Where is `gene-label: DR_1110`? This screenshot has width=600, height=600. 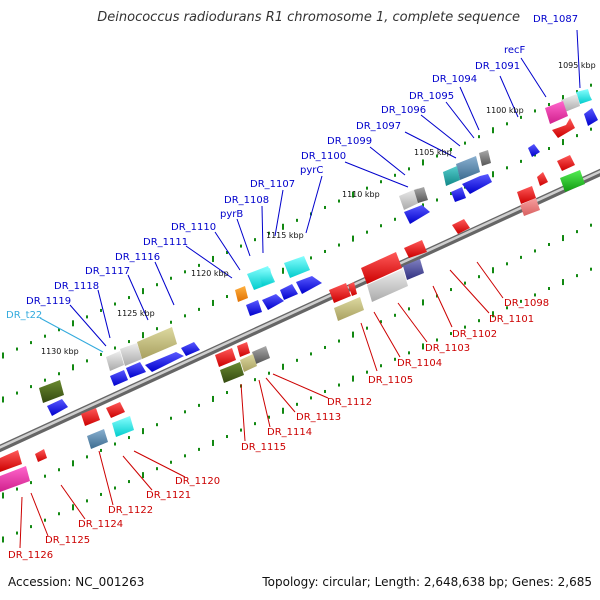
gene-label: DR_1110 is located at coordinates (193, 227).